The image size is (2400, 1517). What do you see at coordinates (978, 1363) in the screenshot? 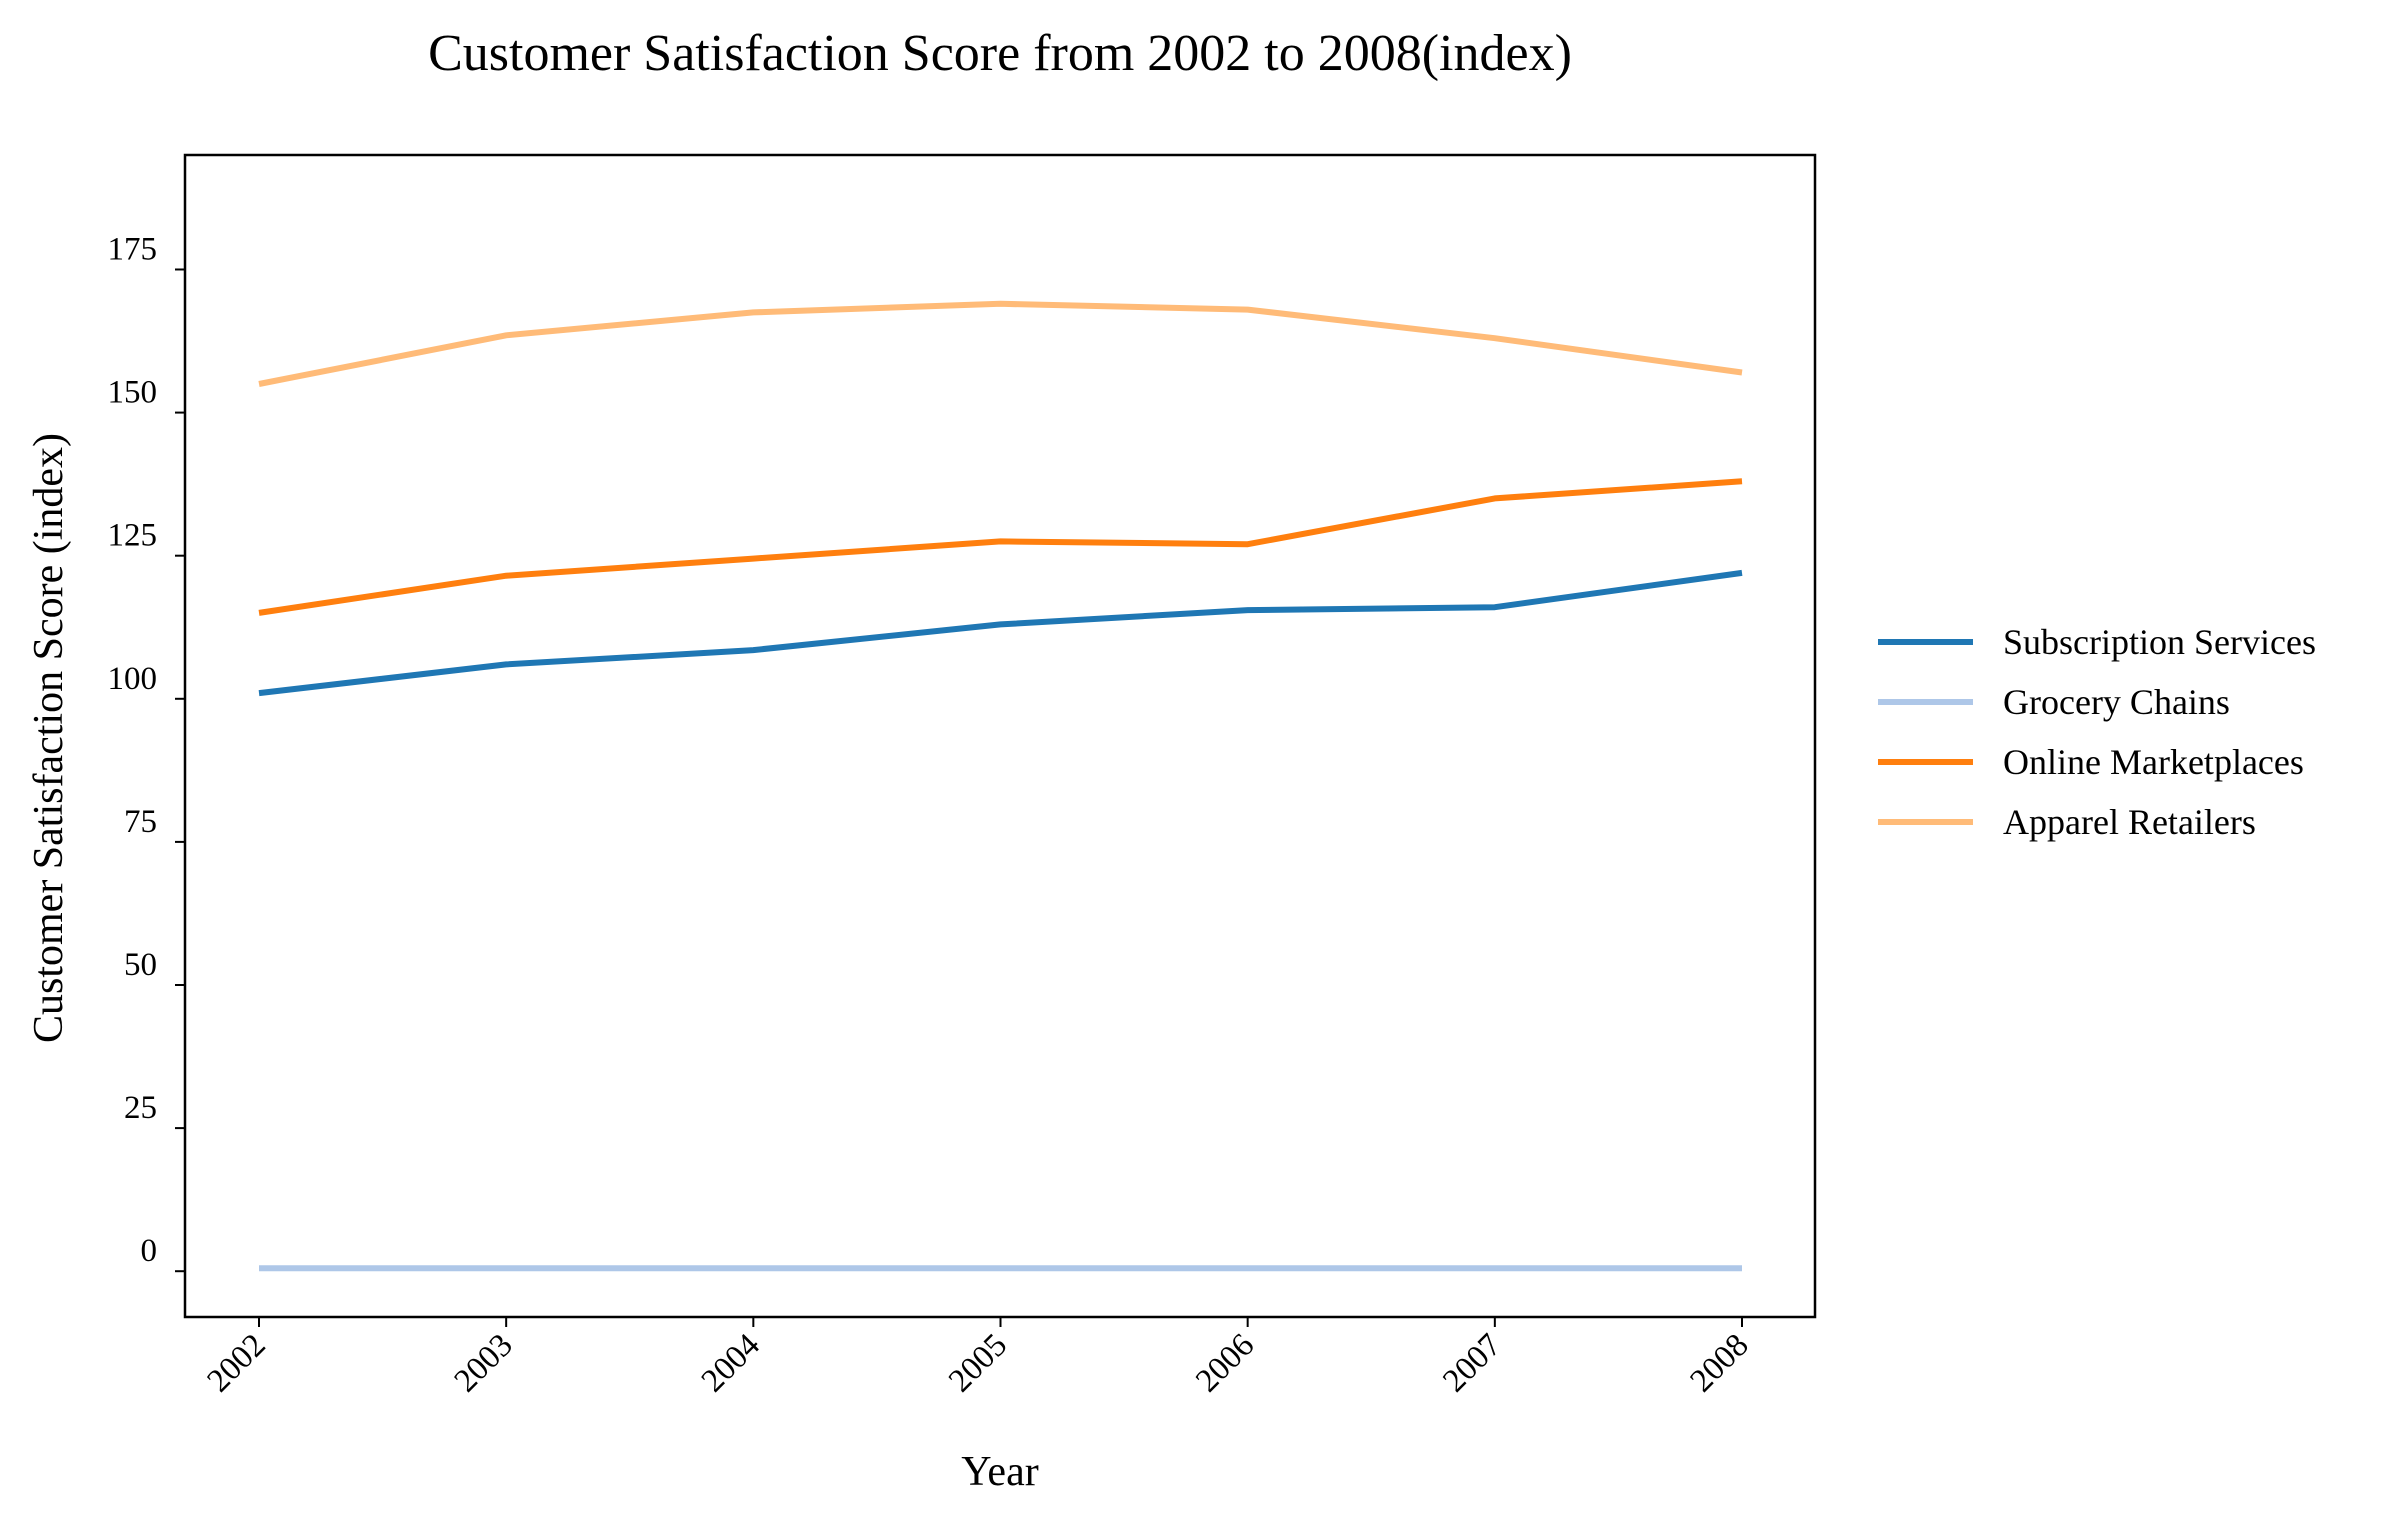
I see `x-tick-label: 2005` at bounding box center [978, 1363].